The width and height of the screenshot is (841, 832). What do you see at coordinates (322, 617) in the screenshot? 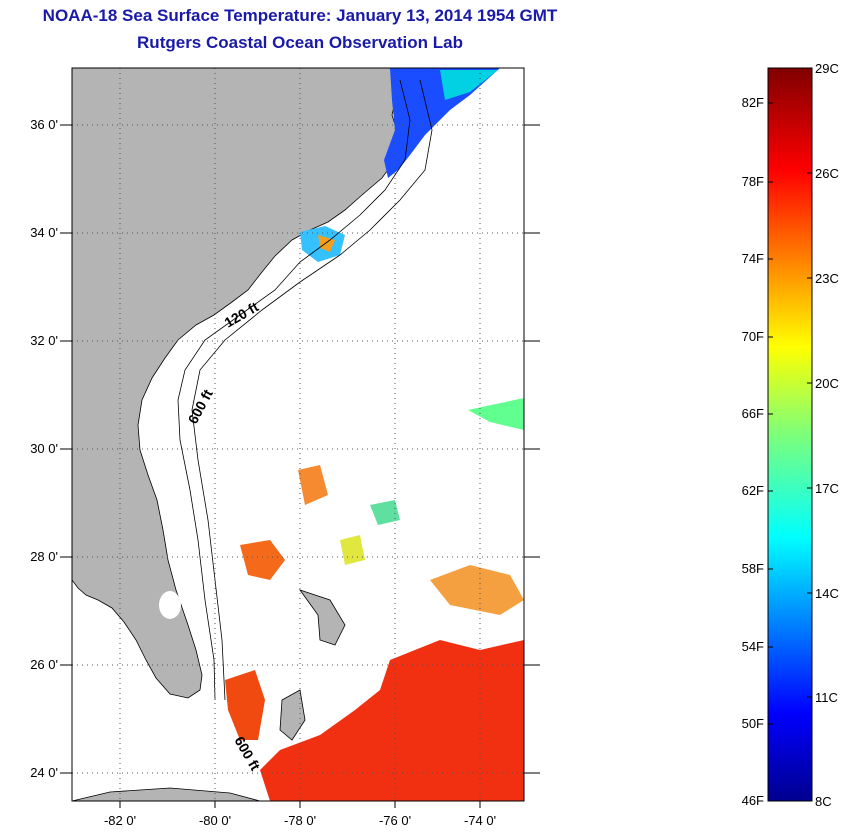
I see `land-mass-abaco` at bounding box center [322, 617].